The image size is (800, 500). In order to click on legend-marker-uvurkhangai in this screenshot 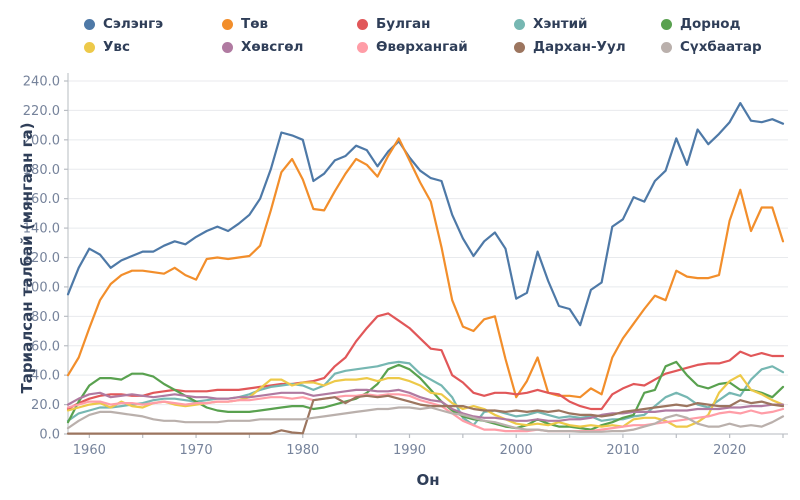, I will do `click(362, 47)`.